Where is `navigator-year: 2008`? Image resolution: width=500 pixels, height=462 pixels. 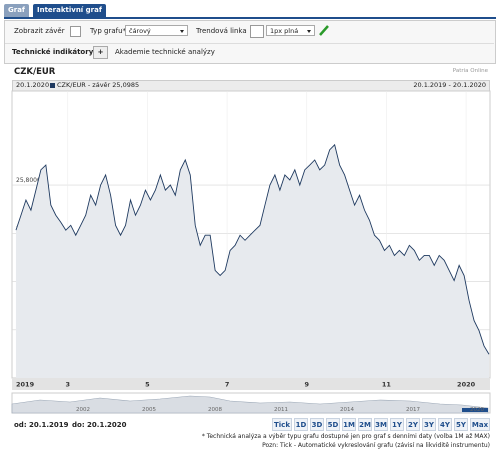 navigator-year: 2008 is located at coordinates (215, 410).